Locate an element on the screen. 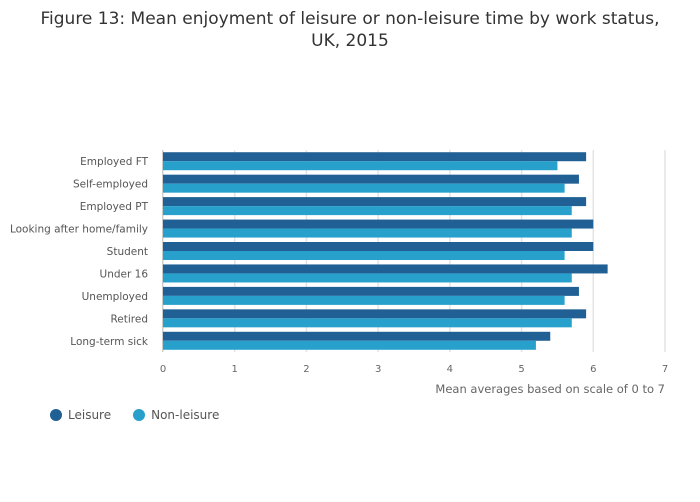  x-tick-label: 0 is located at coordinates (163, 369).